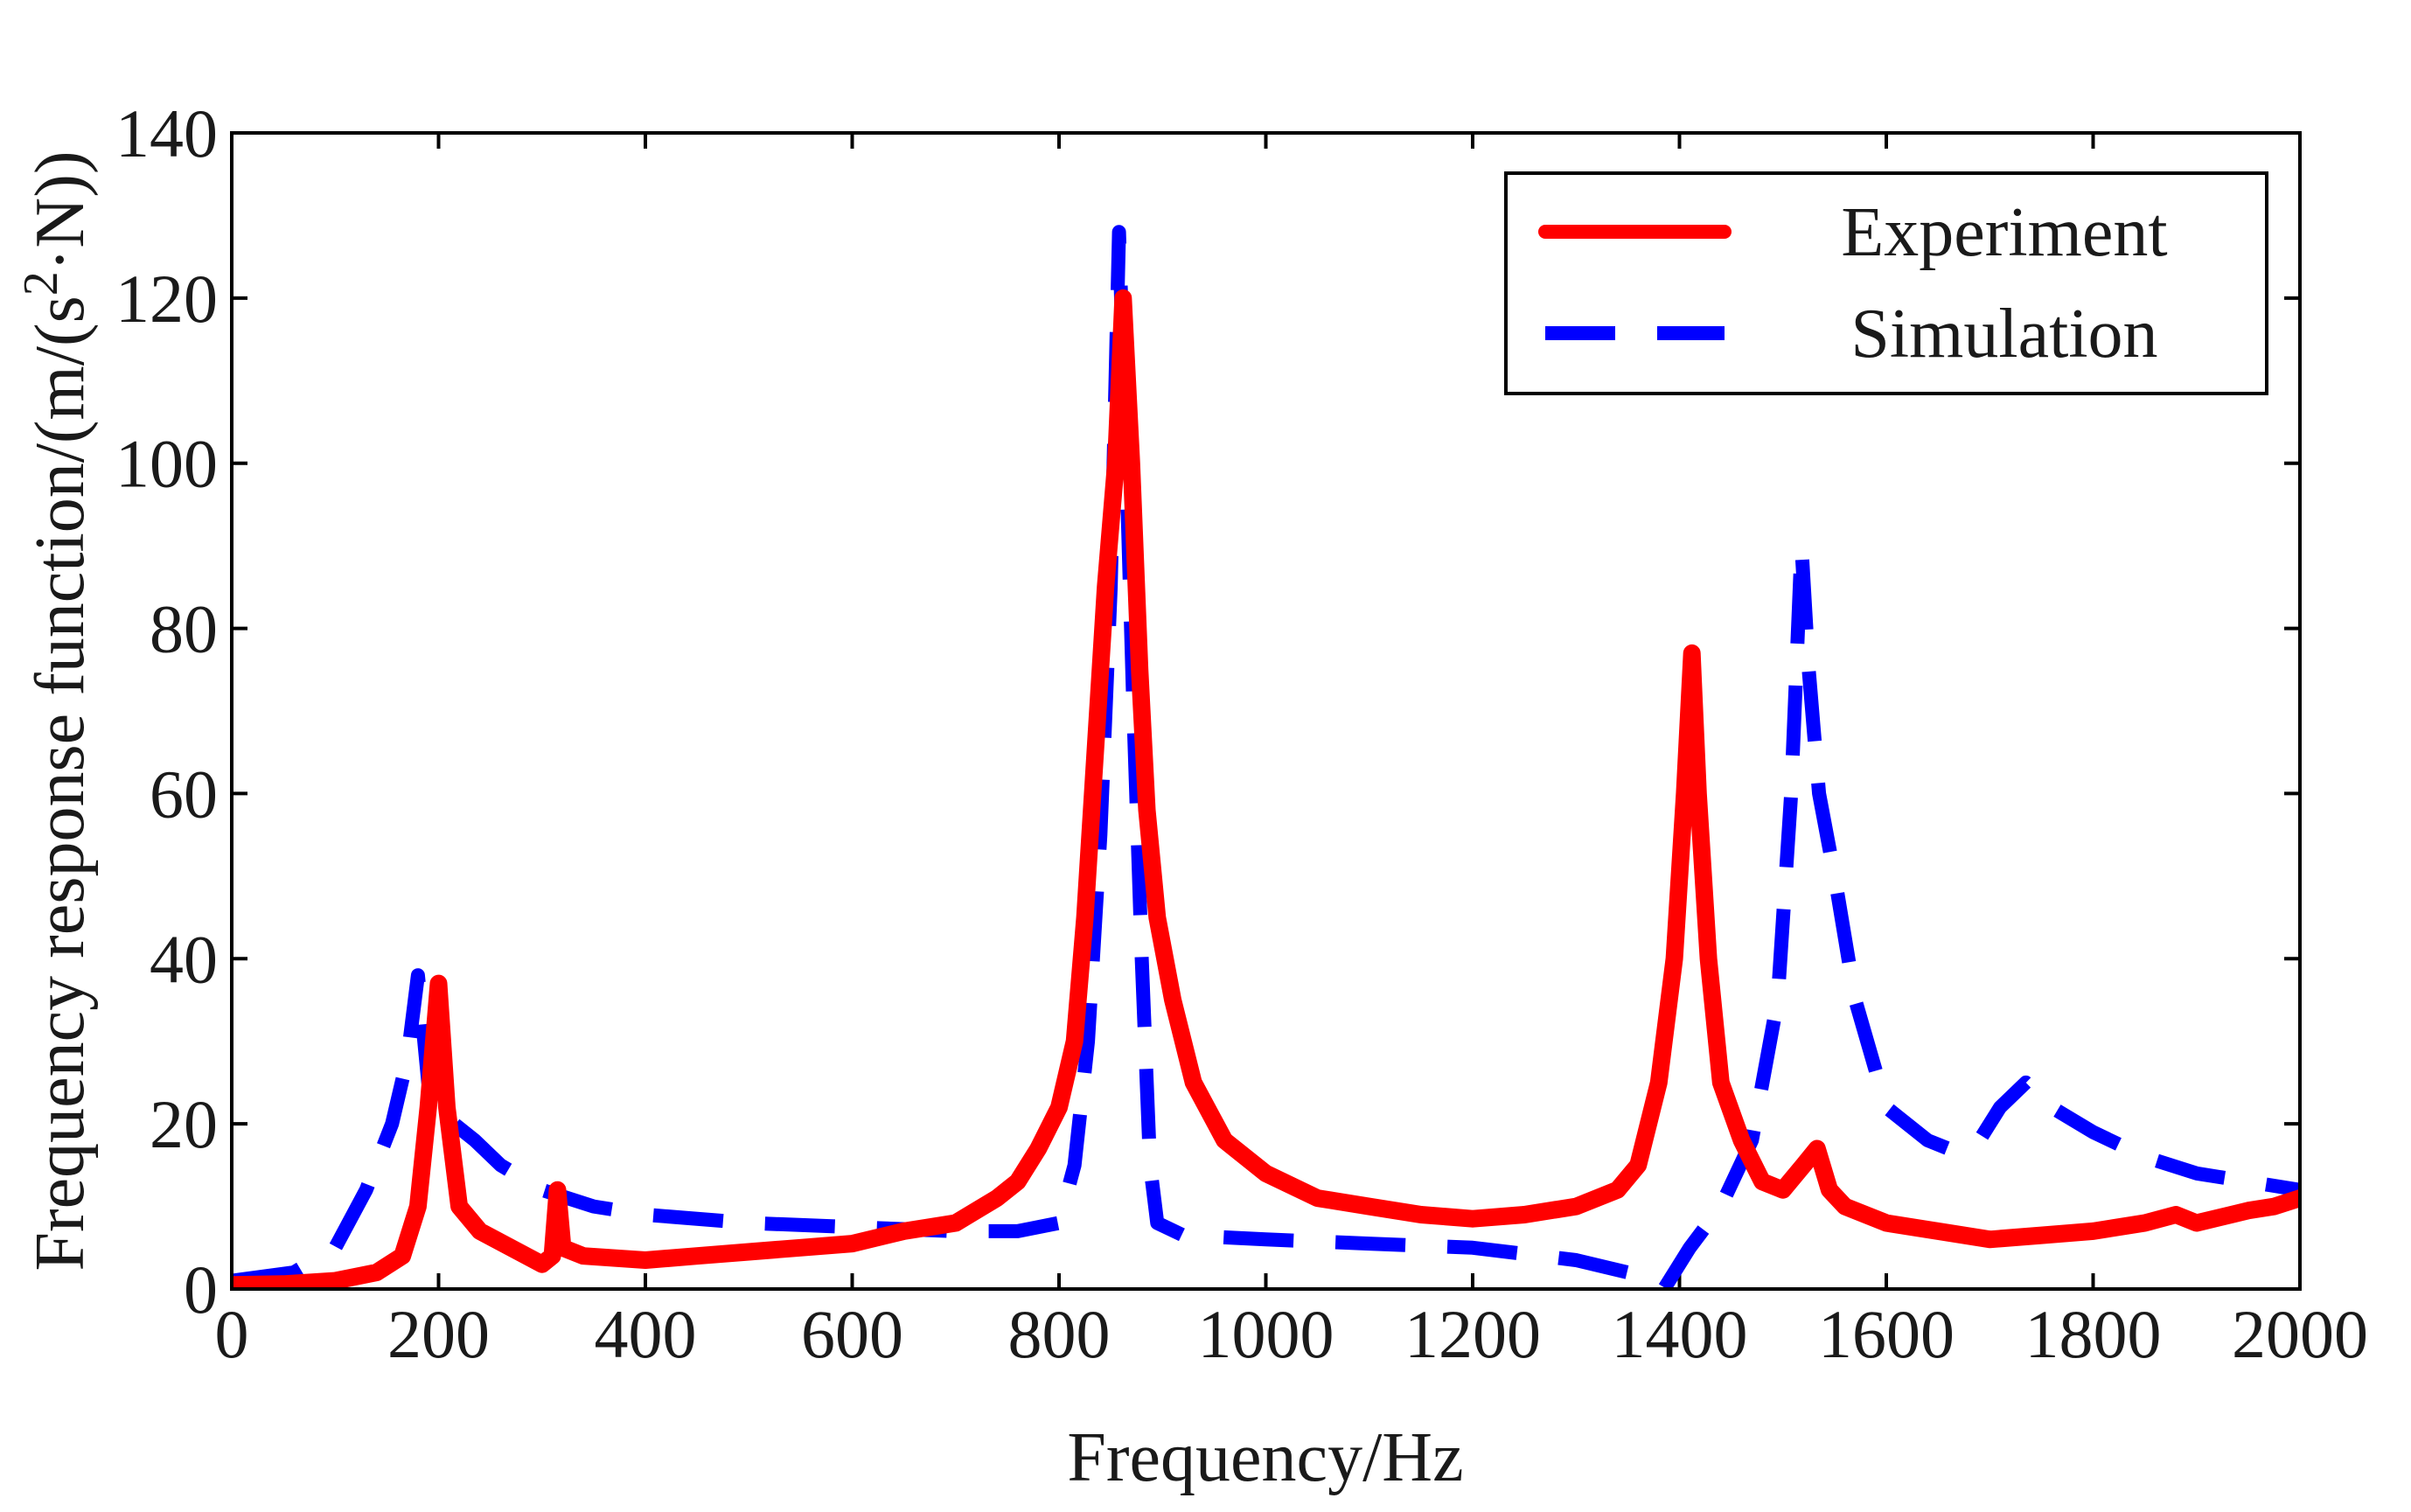 This screenshot has width=2411, height=1512. What do you see at coordinates (2003, 334) in the screenshot?
I see `legend-label-simulation: Simulation` at bounding box center [2003, 334].